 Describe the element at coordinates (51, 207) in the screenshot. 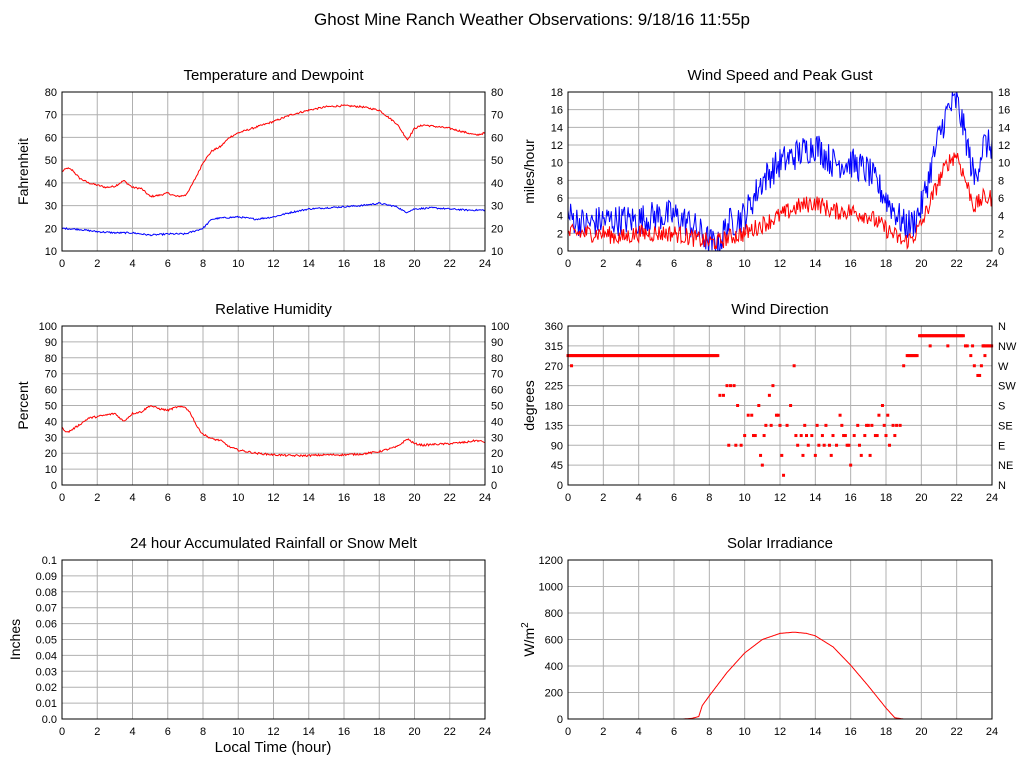

I see `y-tick-label: 30` at that location.